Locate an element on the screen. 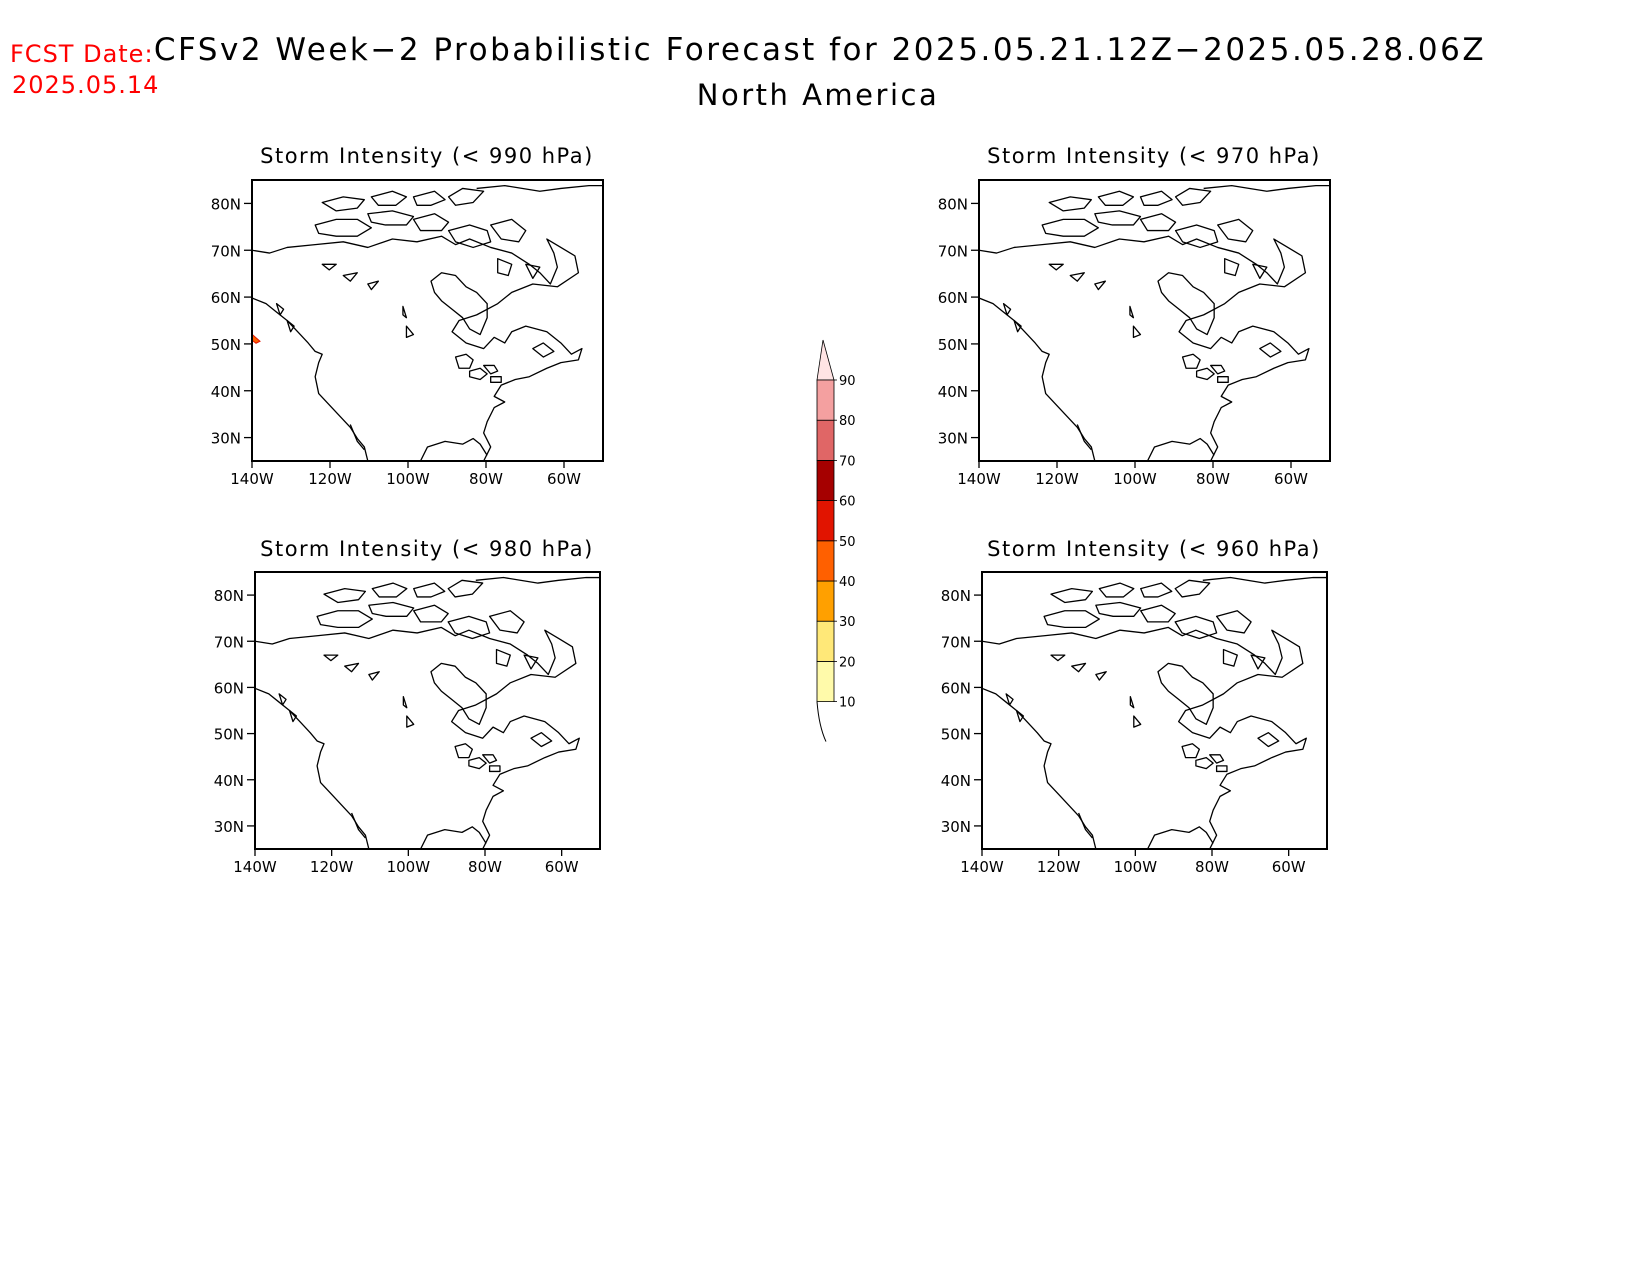 The width and height of the screenshot is (1650, 1275). colorbar: 10 20 30 40 50 60 70 80 90 is located at coordinates (836, 540).